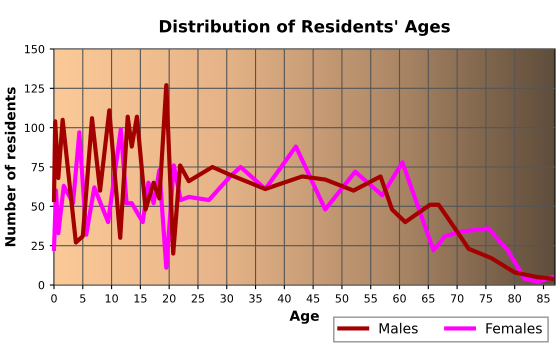 The image size is (560, 353). Describe the element at coordinates (38, 206) in the screenshot. I see `y-tick-label: 50` at that location.